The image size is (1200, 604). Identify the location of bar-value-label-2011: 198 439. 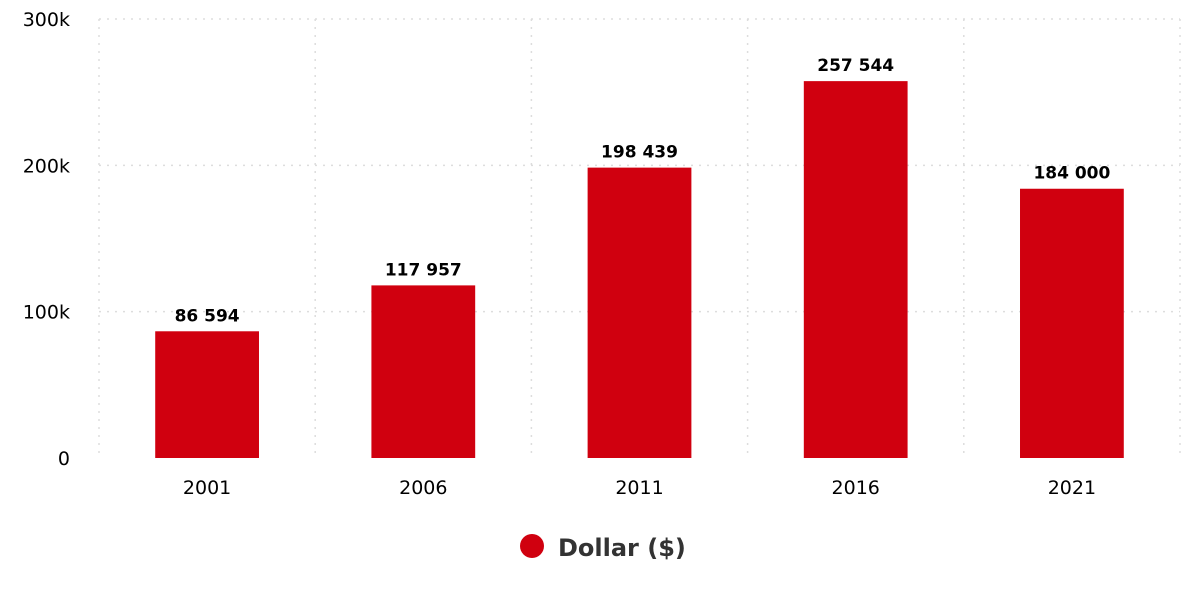
(639, 153).